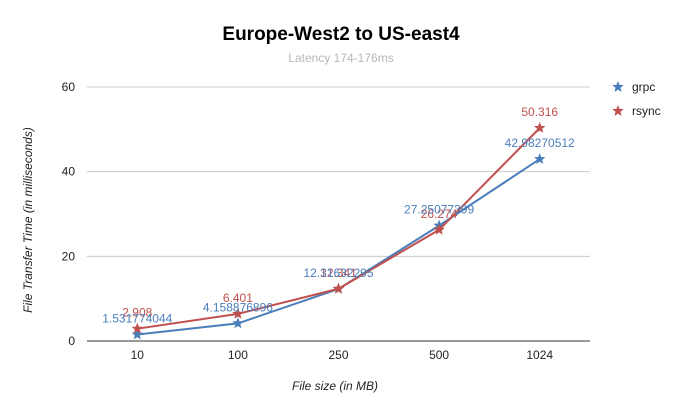 The height and width of the screenshot is (414, 682). Describe the element at coordinates (646, 111) in the screenshot. I see `legend-label-rsync: rsync` at that location.